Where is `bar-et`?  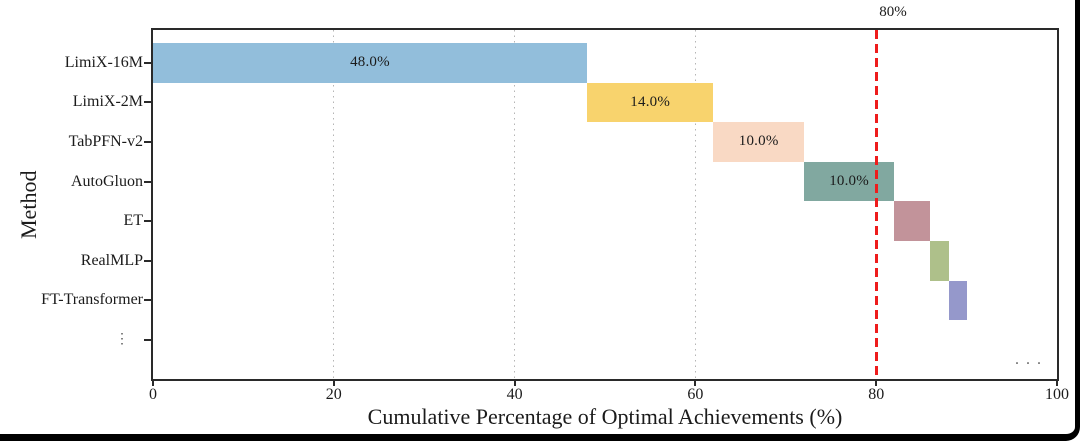 bar-et is located at coordinates (912, 221).